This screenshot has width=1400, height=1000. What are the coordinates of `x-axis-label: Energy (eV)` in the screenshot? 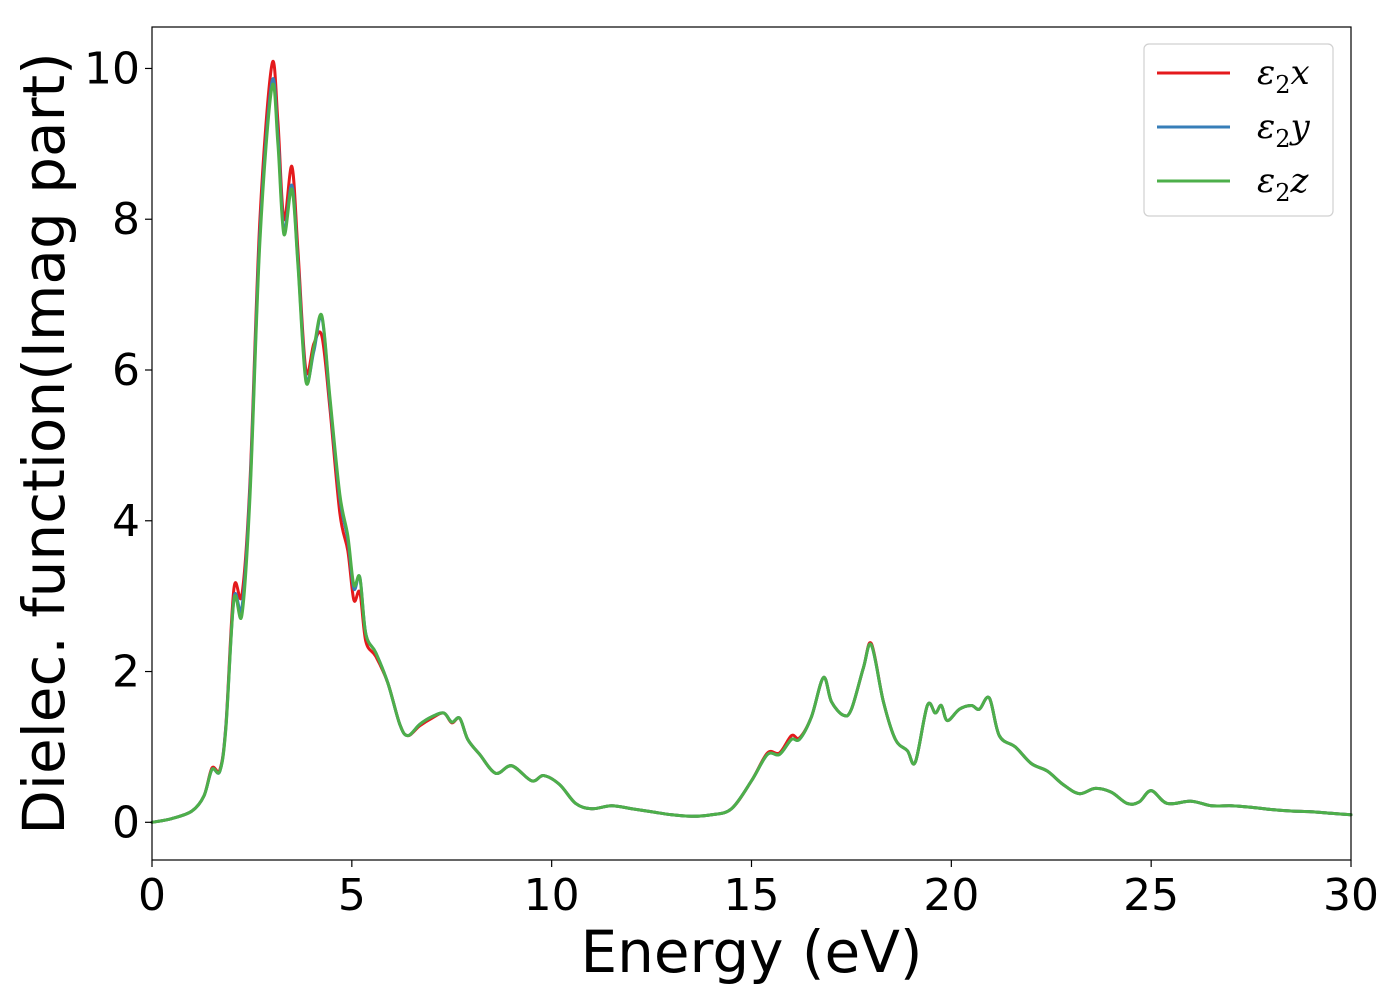 It's located at (751, 952).